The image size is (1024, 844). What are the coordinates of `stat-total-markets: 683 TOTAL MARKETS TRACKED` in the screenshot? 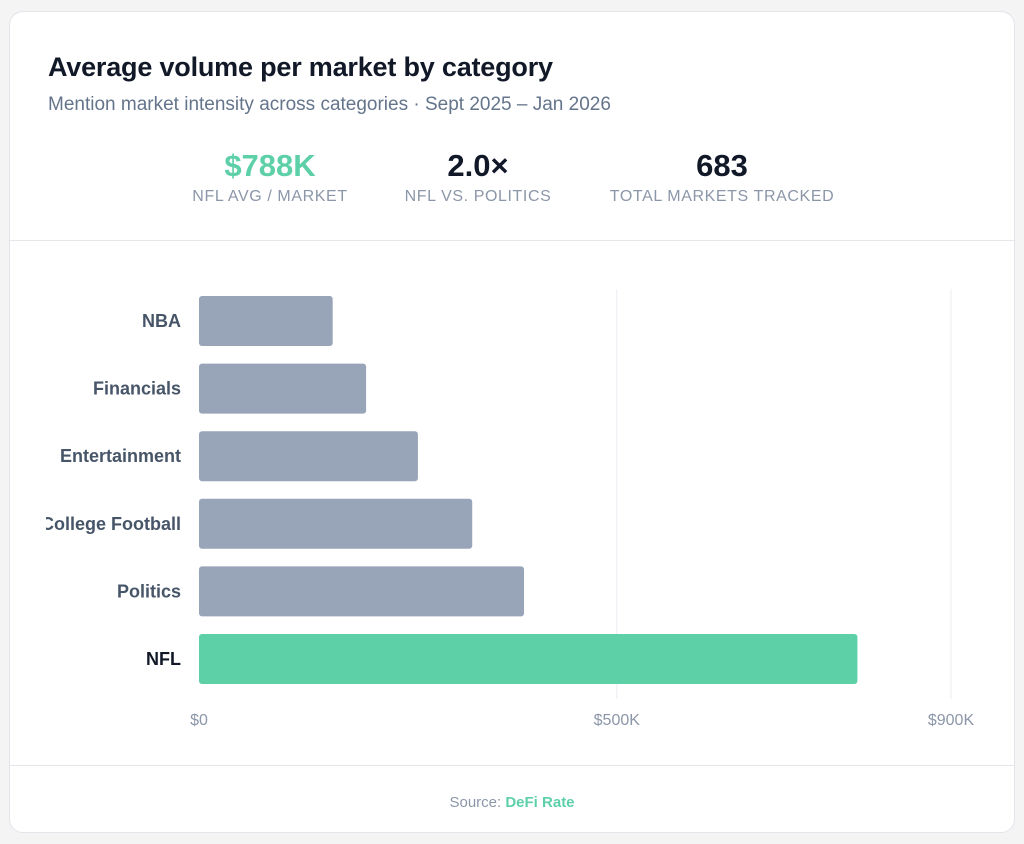 It's located at (722, 177).